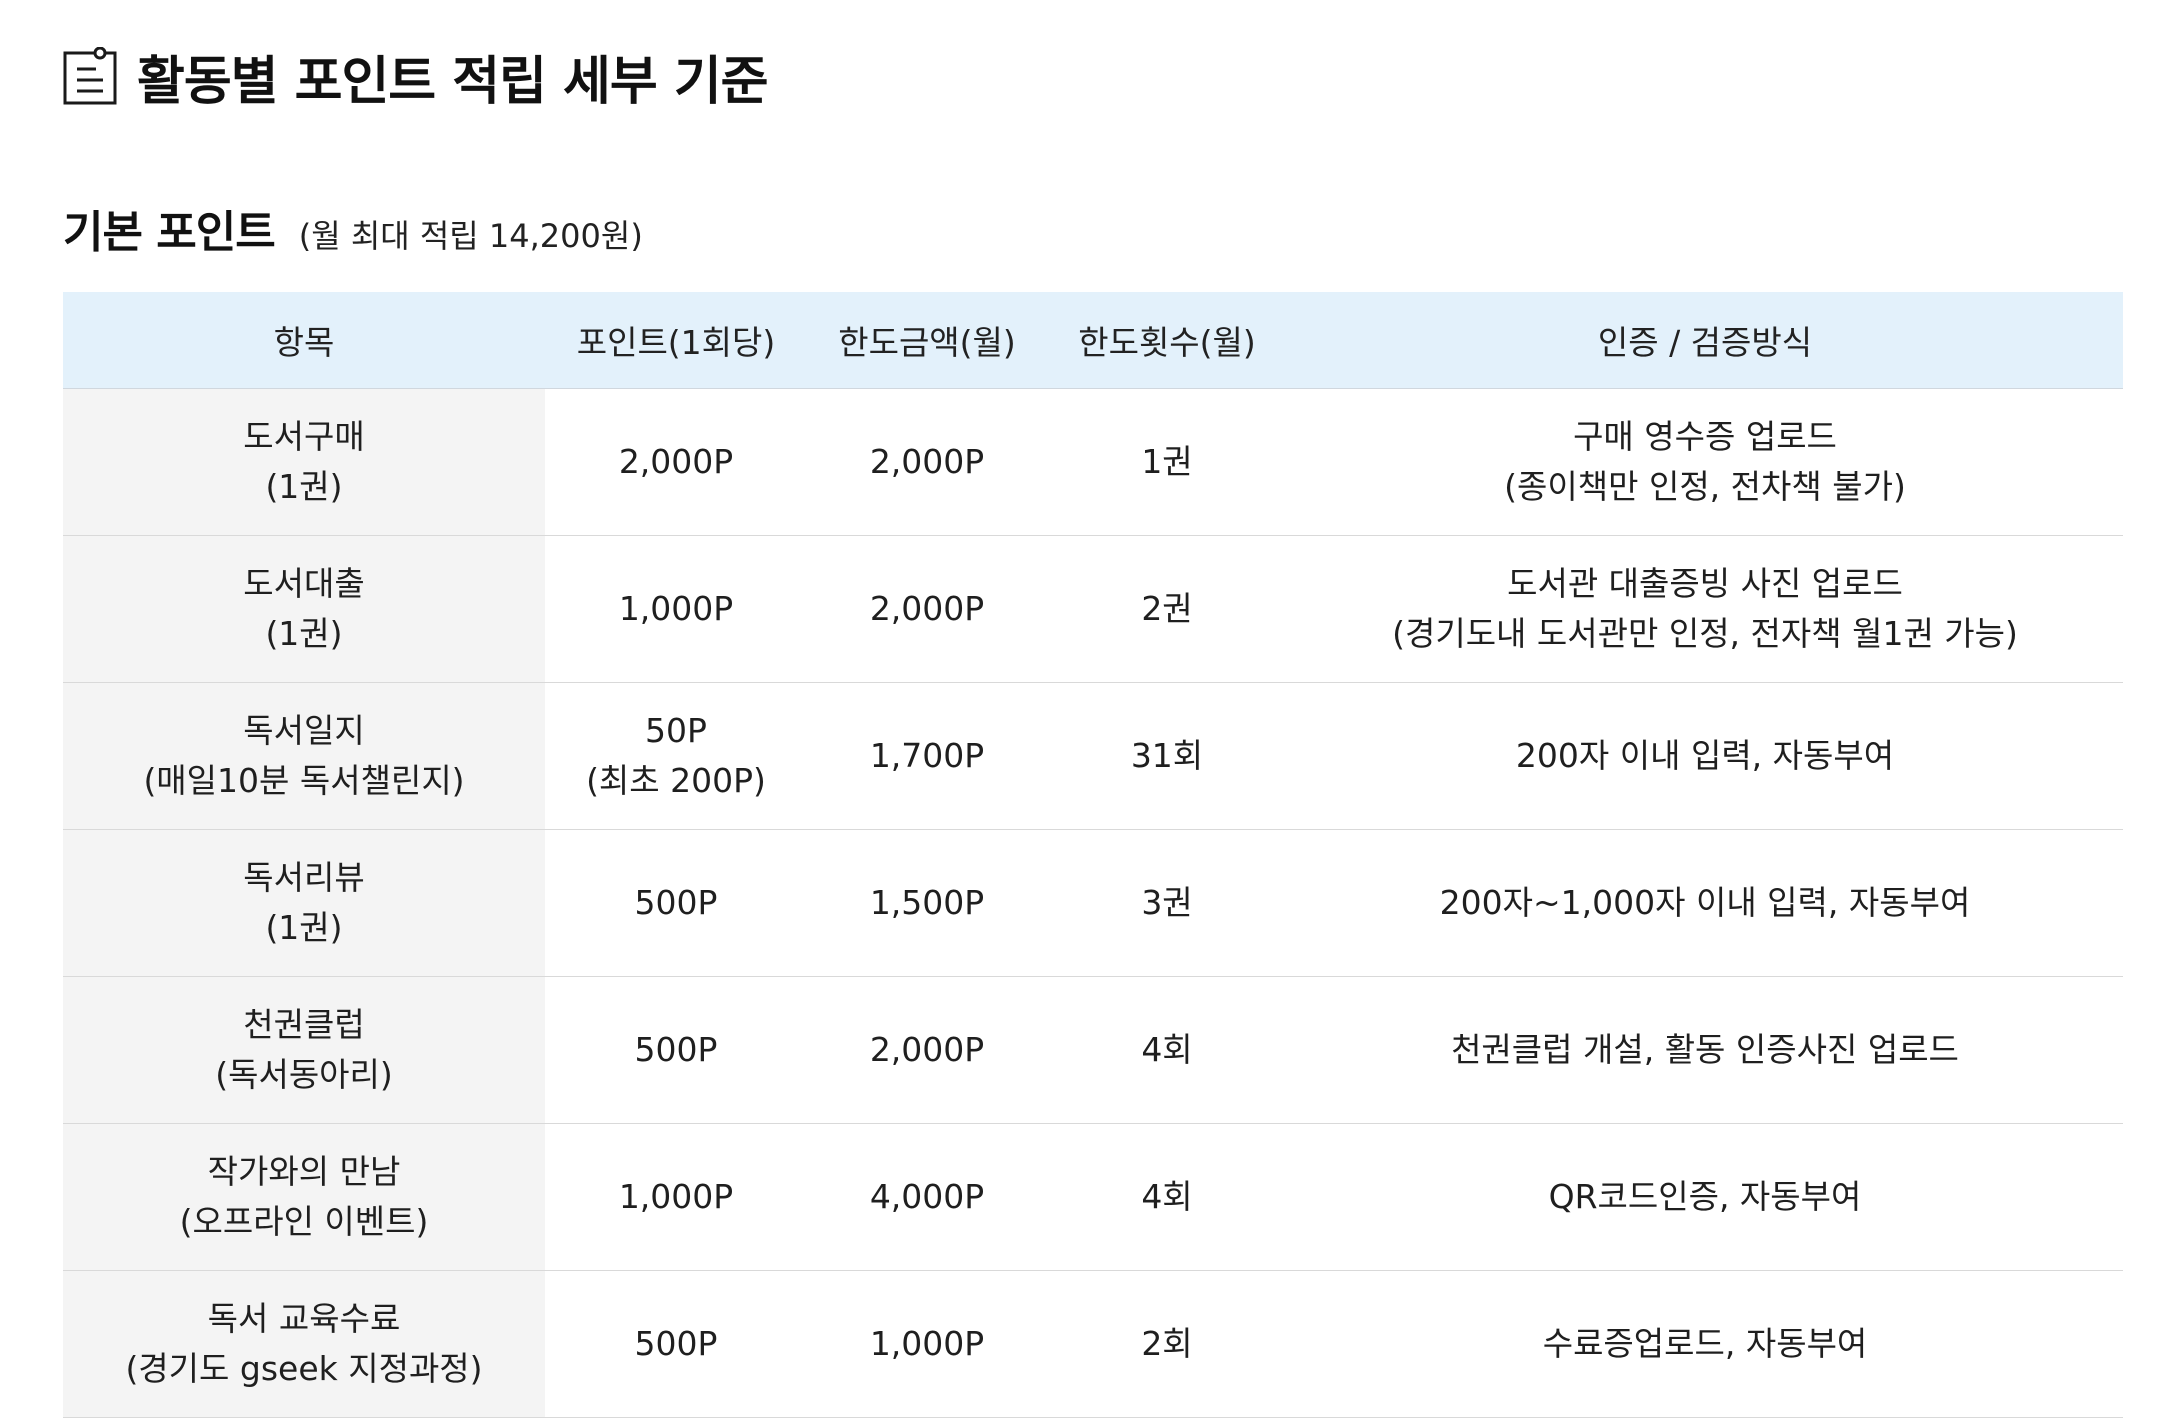 The height and width of the screenshot is (1418, 2180). I want to click on verification-cell: 200자 이내 입력, 자동부여, so click(1705, 756).